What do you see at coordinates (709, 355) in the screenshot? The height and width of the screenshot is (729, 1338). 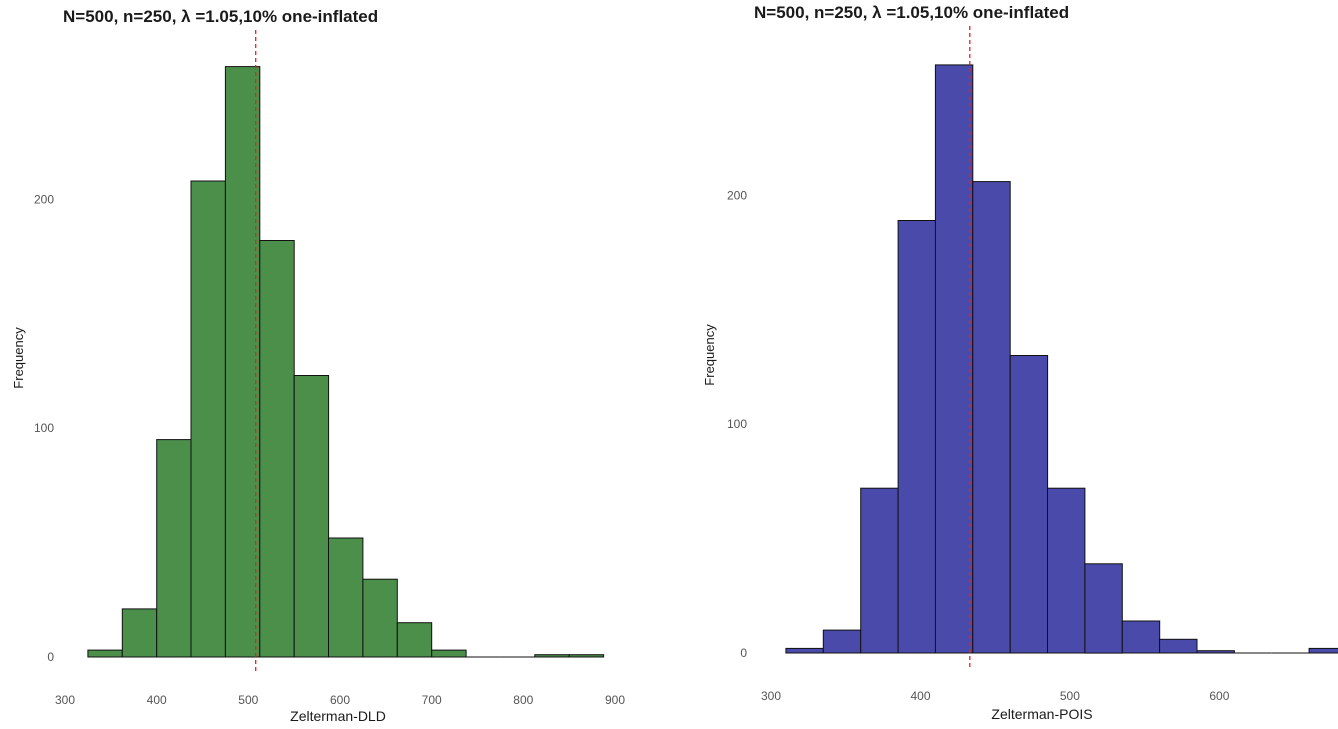 I see `y-axis-label-pois: Frequency` at bounding box center [709, 355].